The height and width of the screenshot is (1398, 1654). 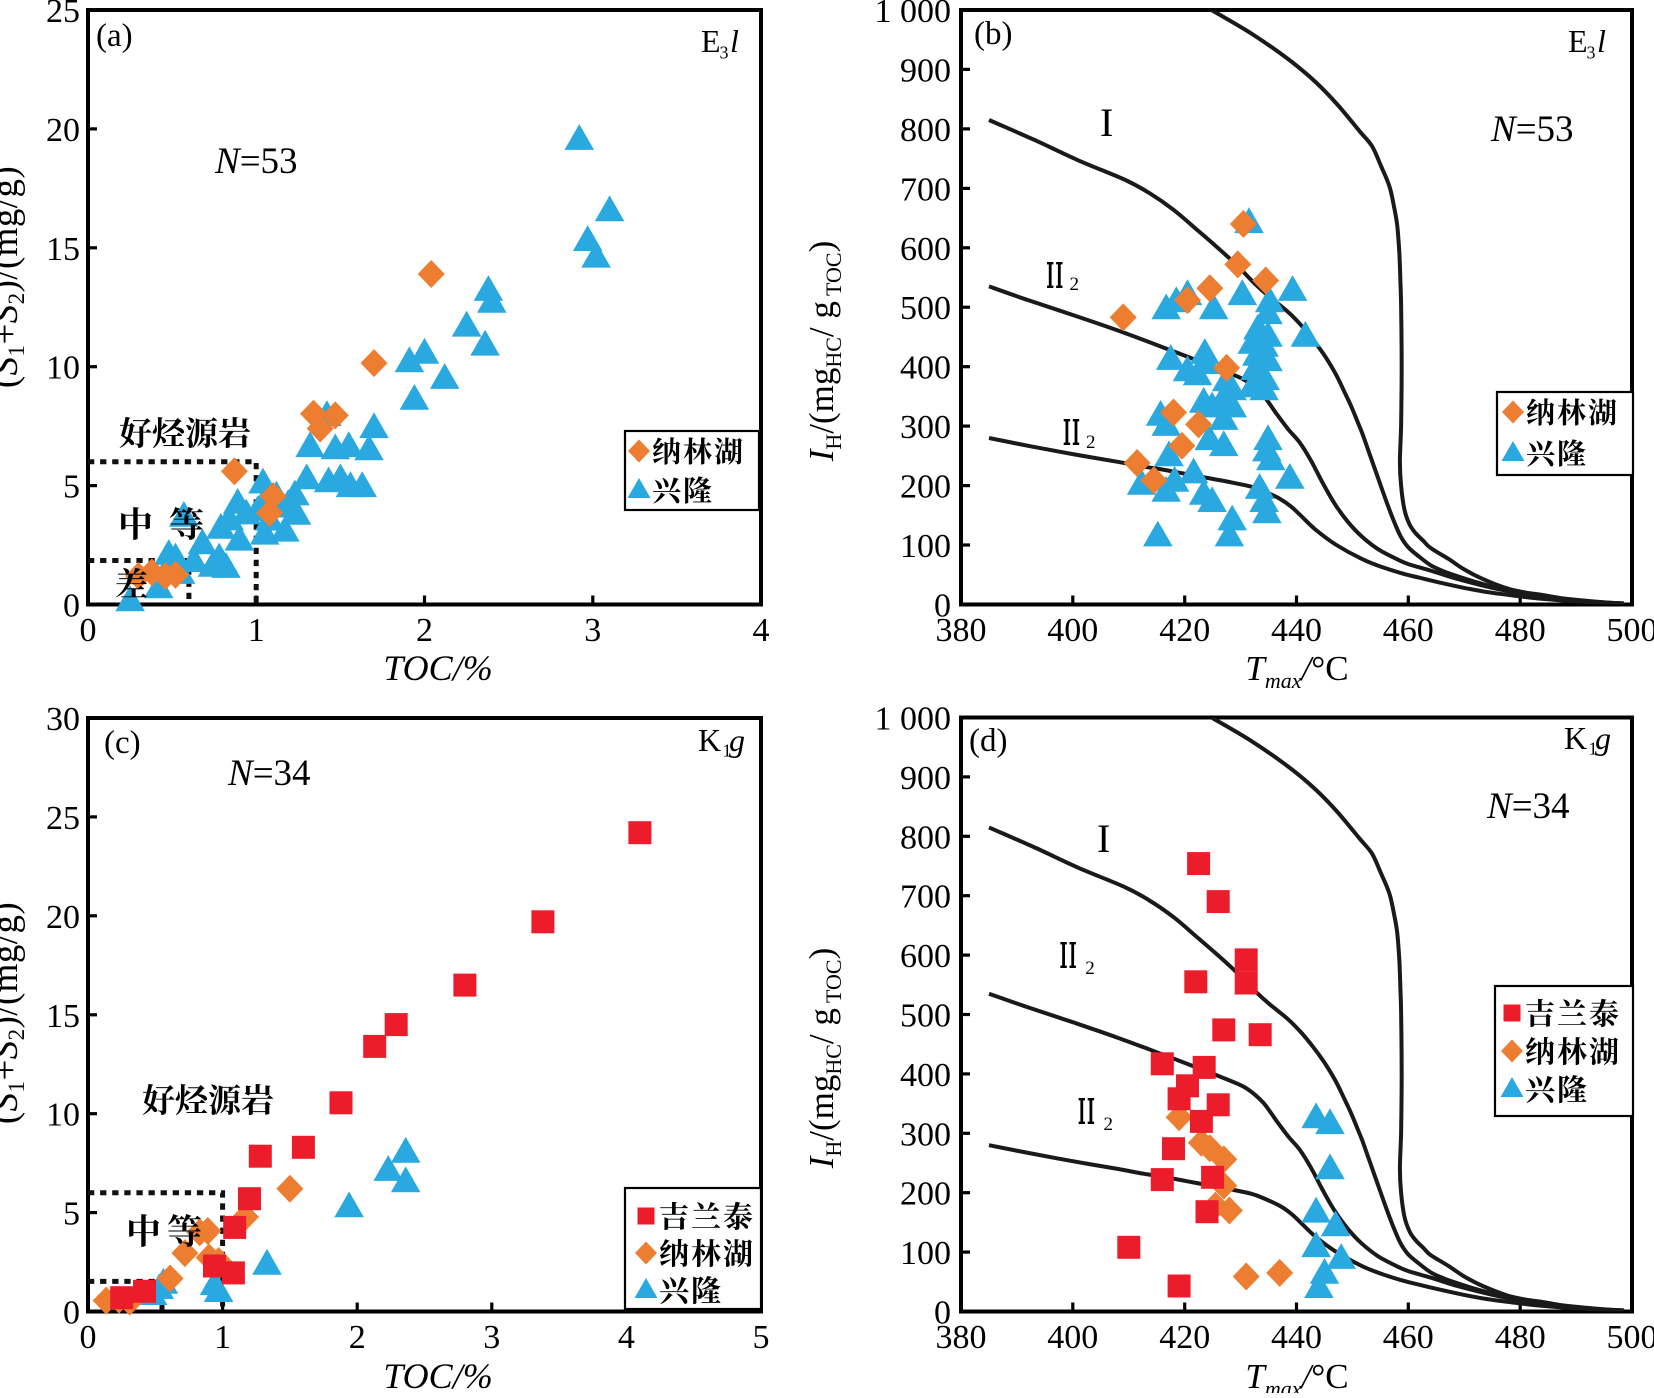 I want to click on svg-text: (b), so click(x=993, y=34).